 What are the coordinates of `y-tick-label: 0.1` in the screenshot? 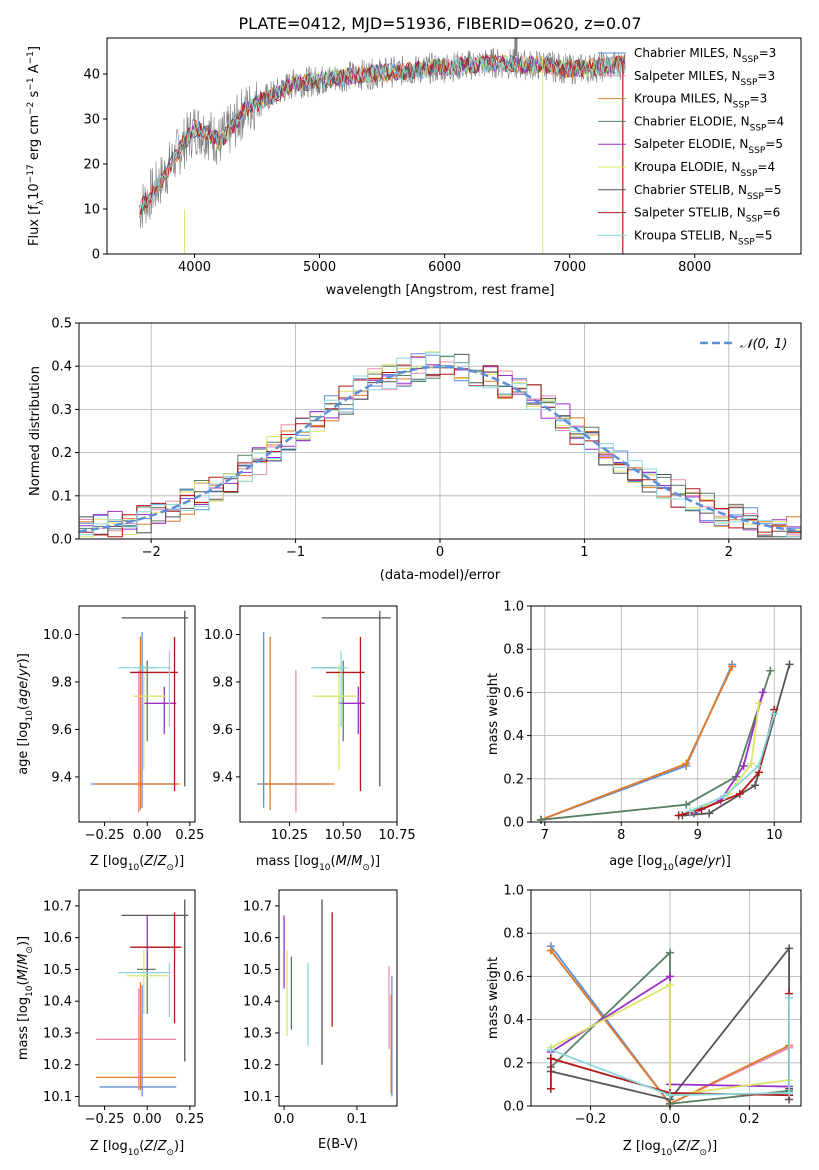 It's located at (61, 496).